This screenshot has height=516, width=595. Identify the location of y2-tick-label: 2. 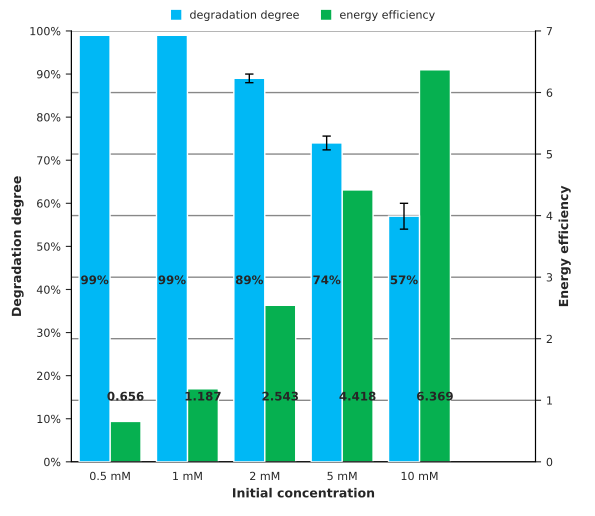
(549, 338).